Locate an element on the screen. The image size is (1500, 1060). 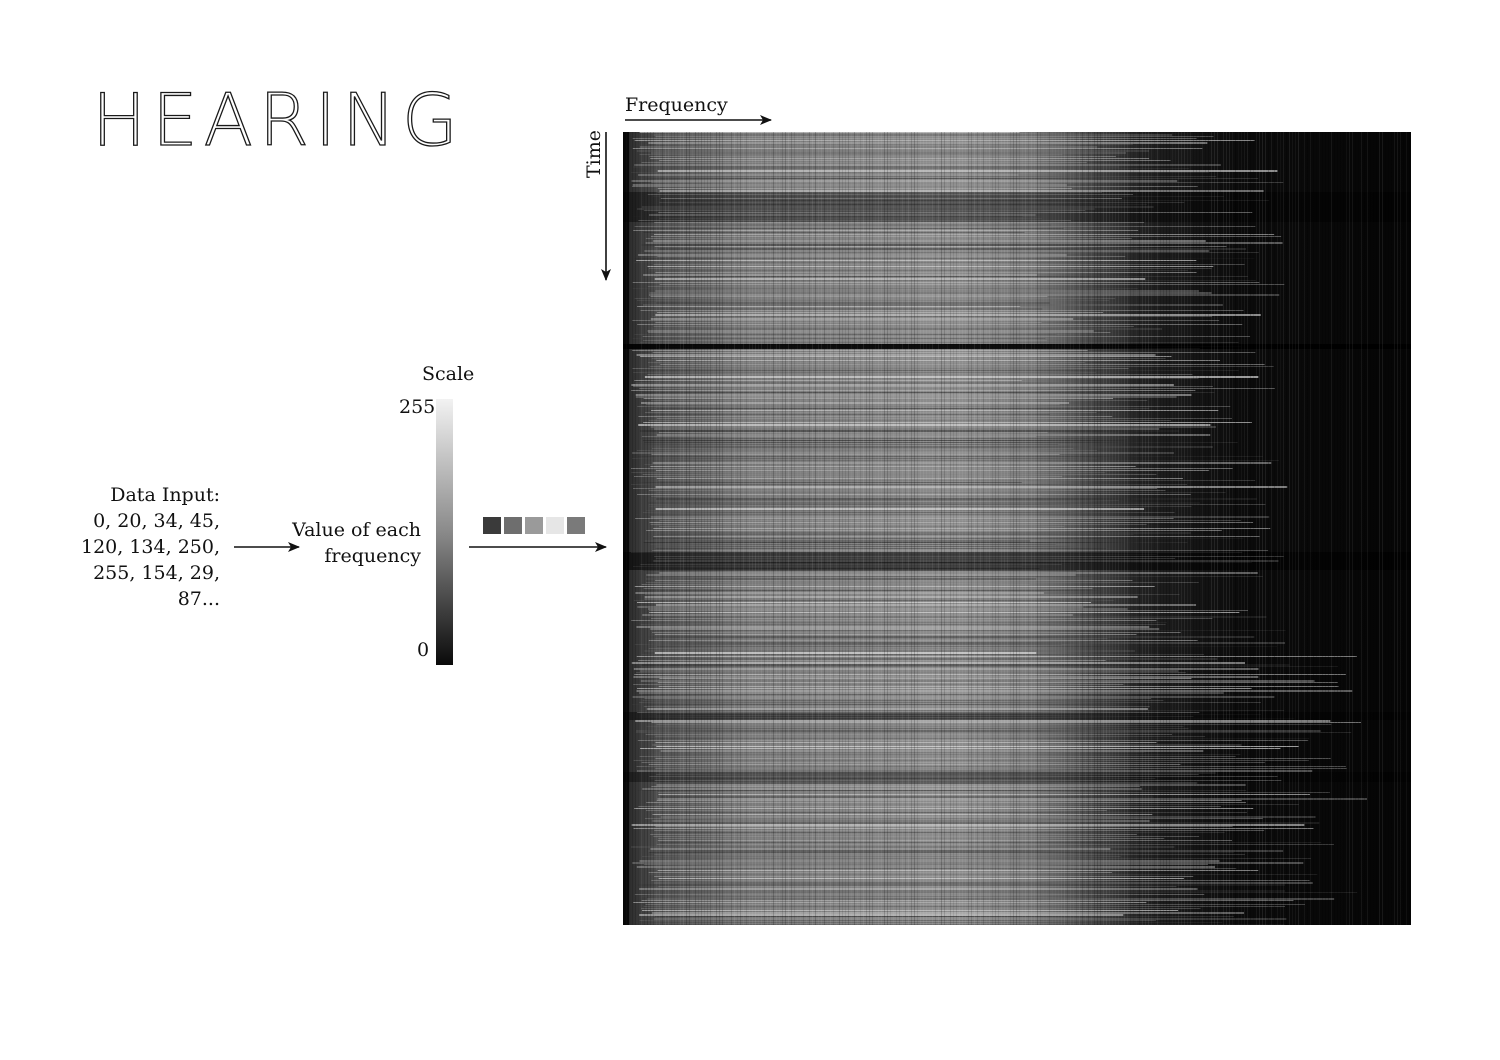
value-label-line: frequency is located at coordinates (372, 556).